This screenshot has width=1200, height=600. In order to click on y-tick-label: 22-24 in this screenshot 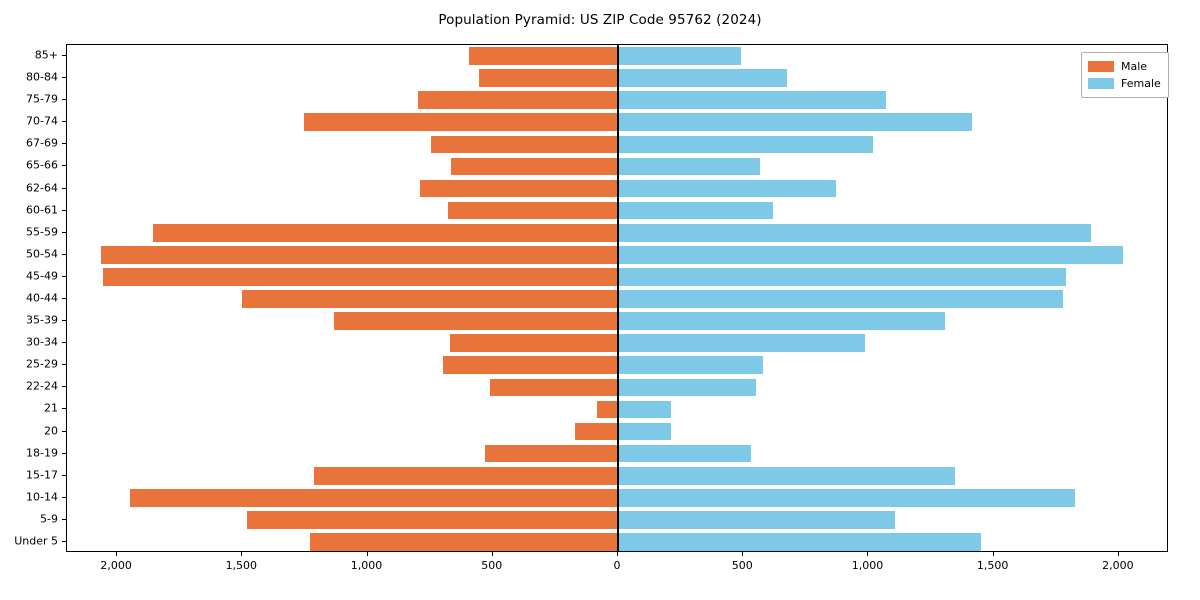, I will do `click(42, 386)`.